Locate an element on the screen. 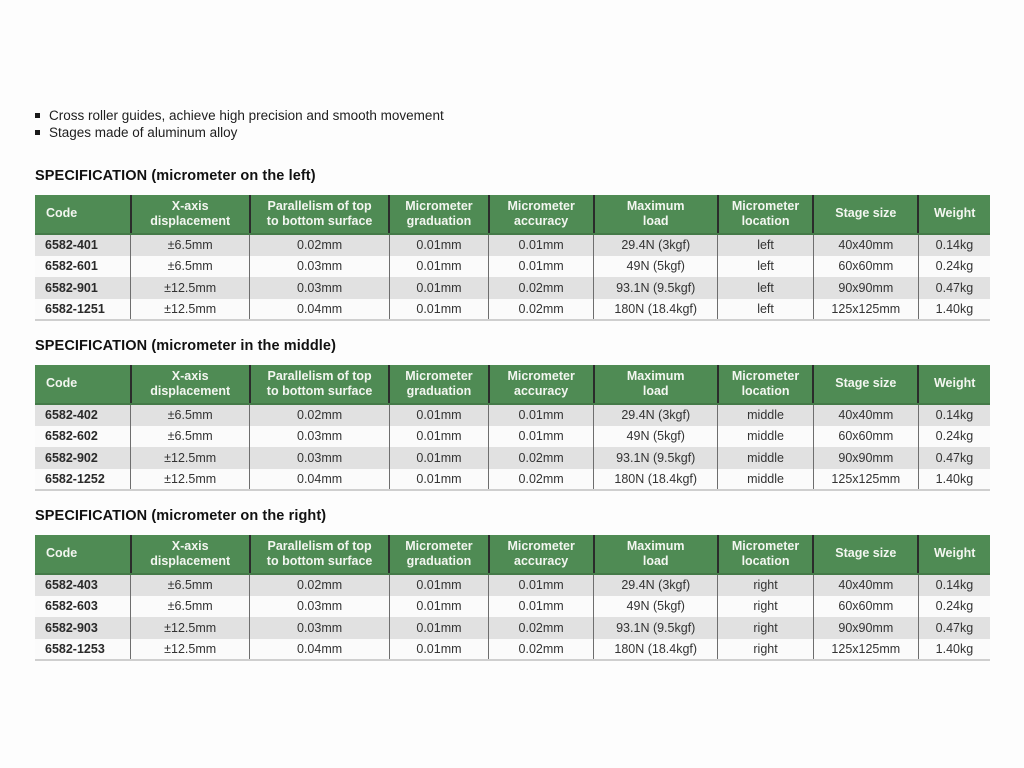 This screenshot has width=1024, height=768. code-cell: 6582-1251 is located at coordinates (83, 309).